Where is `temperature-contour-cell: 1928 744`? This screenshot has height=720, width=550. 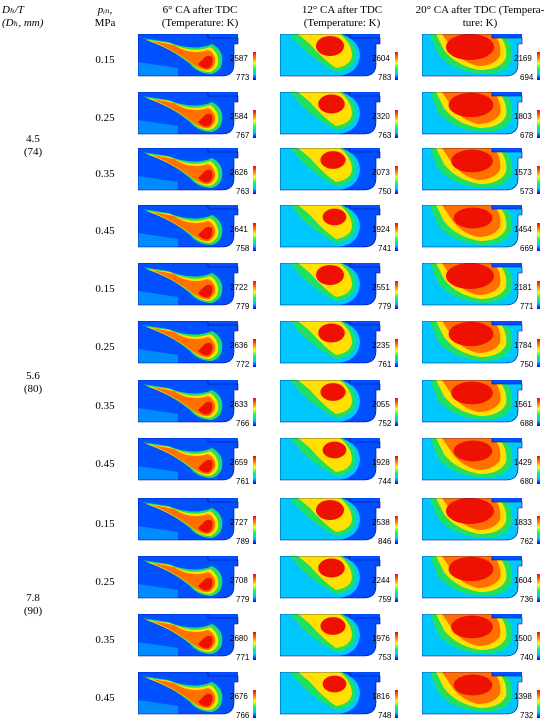
temperature-contour-cell: 1928 744 is located at coordinates (350, 462).